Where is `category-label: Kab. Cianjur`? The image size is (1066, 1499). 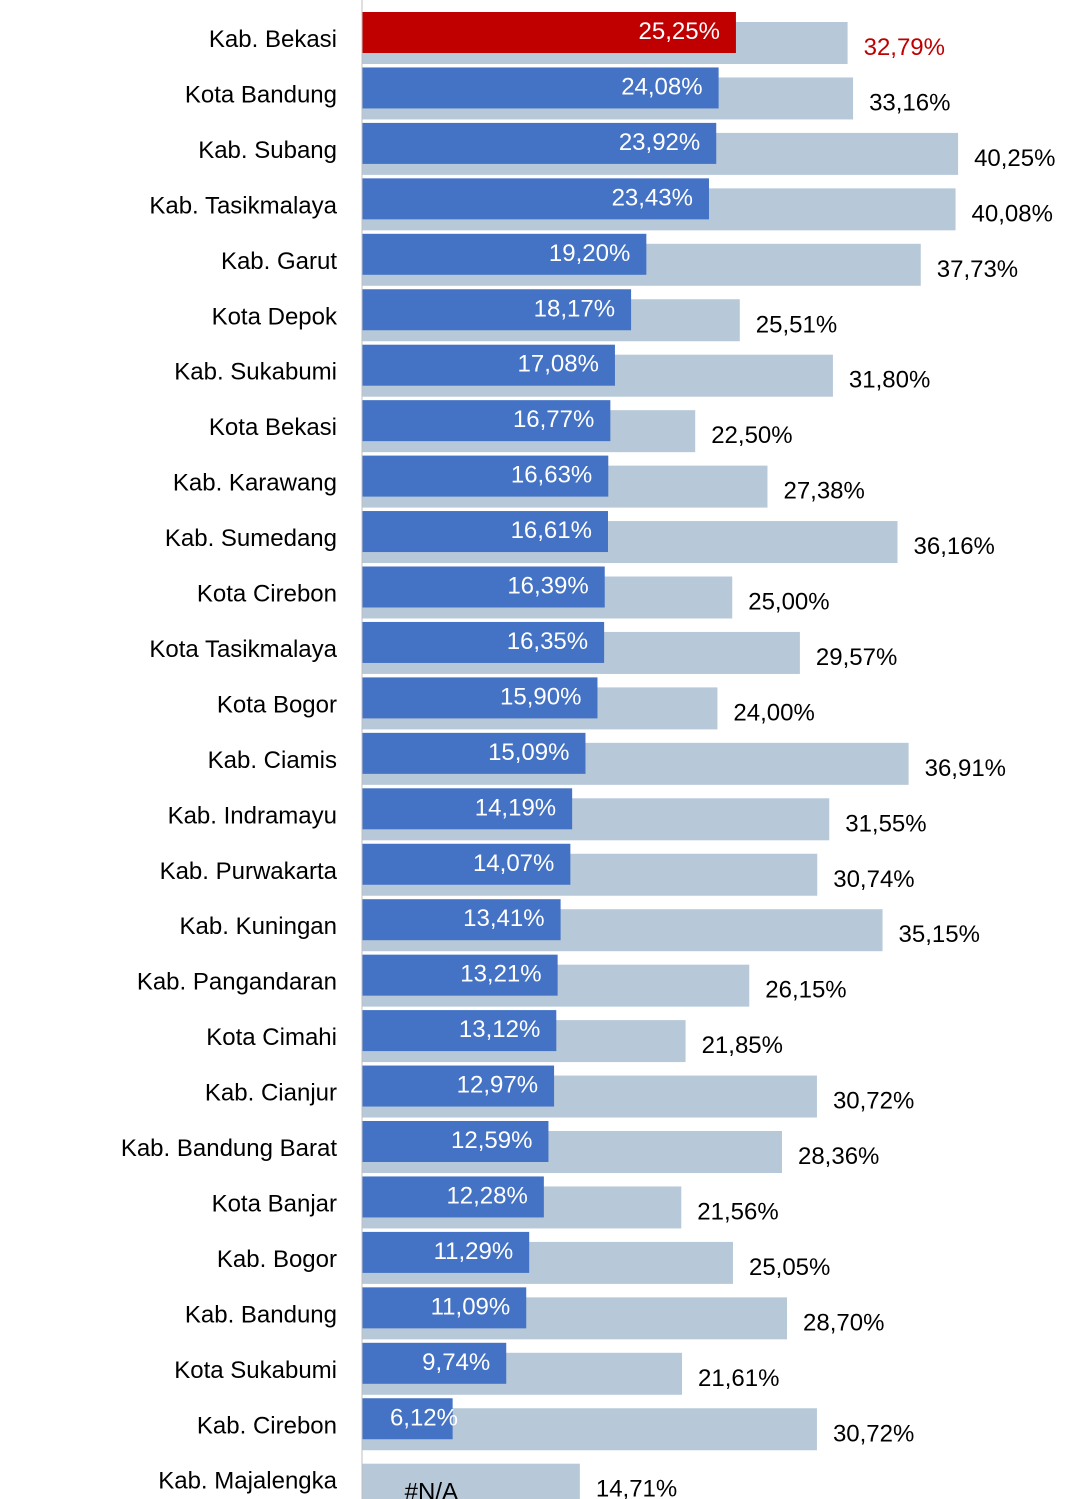
category-label: Kab. Cianjur is located at coordinates (271, 1093).